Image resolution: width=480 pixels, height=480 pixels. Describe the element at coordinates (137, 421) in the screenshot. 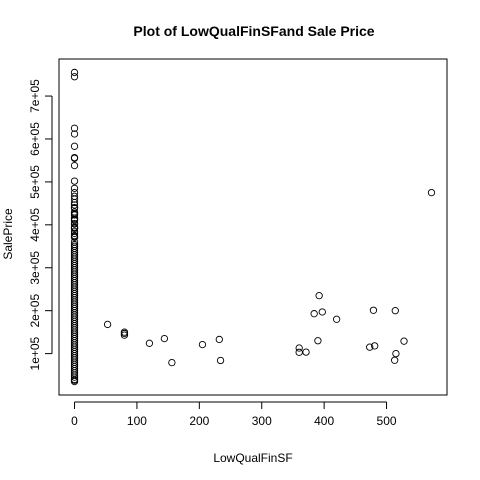

I see `x-tick-label: 100` at that location.